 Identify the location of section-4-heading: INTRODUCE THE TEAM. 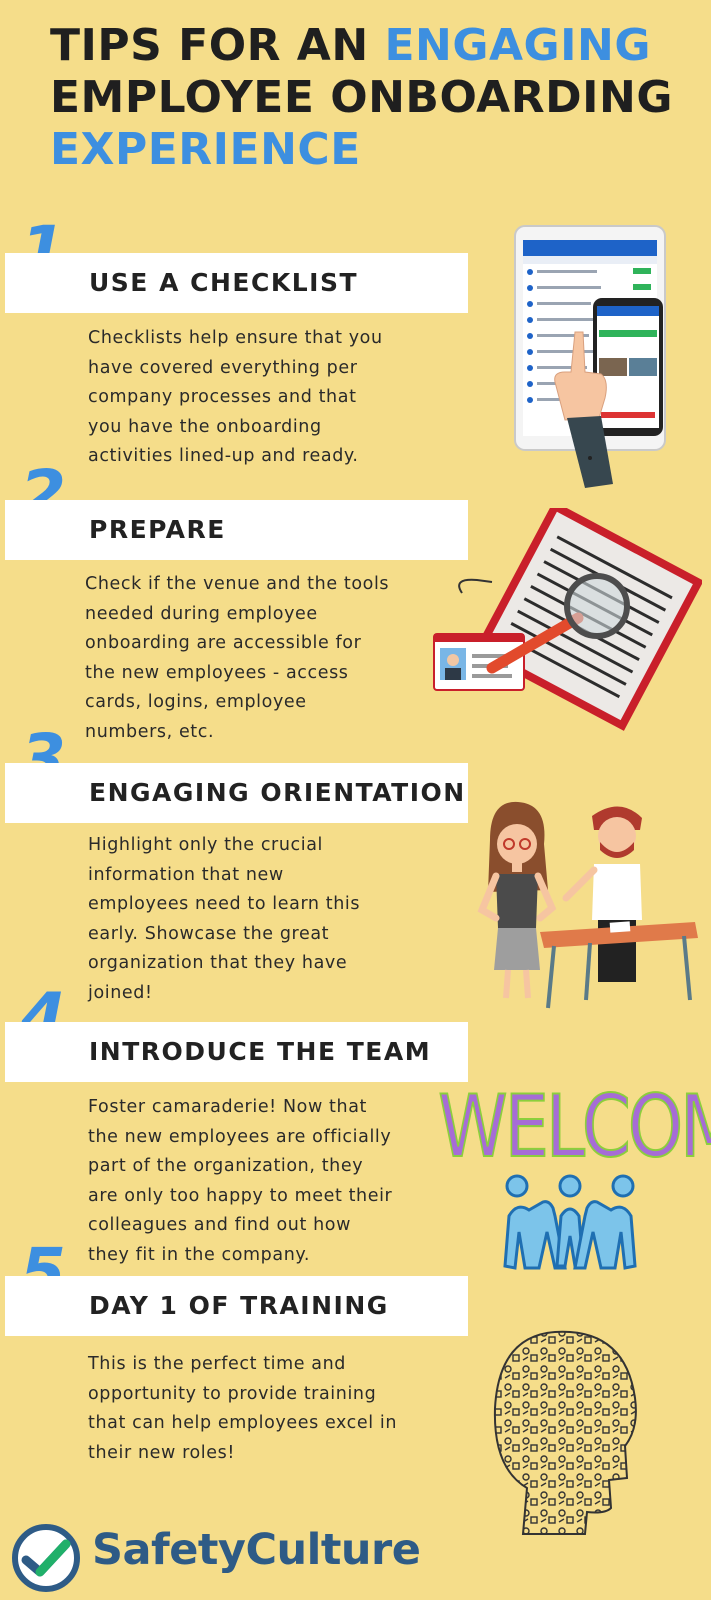
(260, 1051).